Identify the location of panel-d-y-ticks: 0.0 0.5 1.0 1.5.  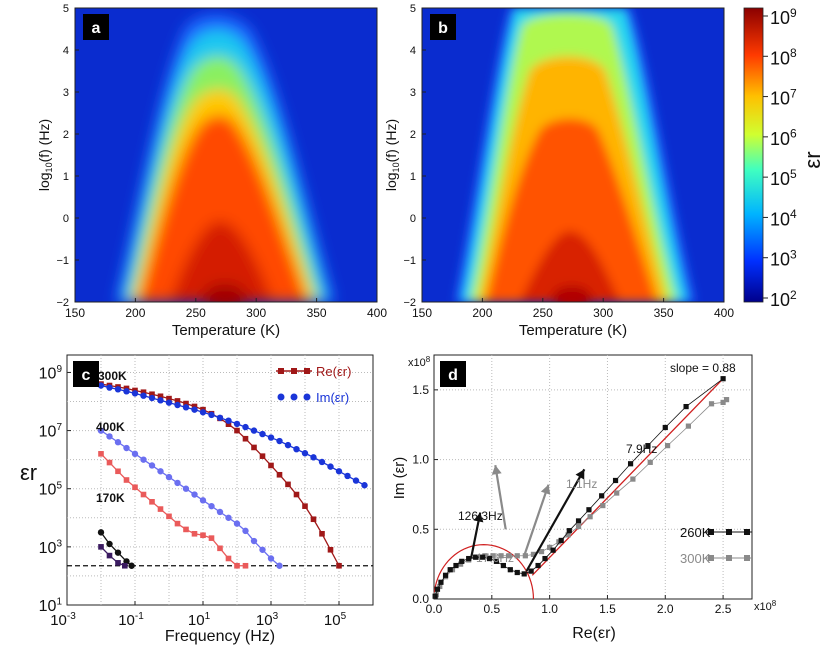
(425, 494).